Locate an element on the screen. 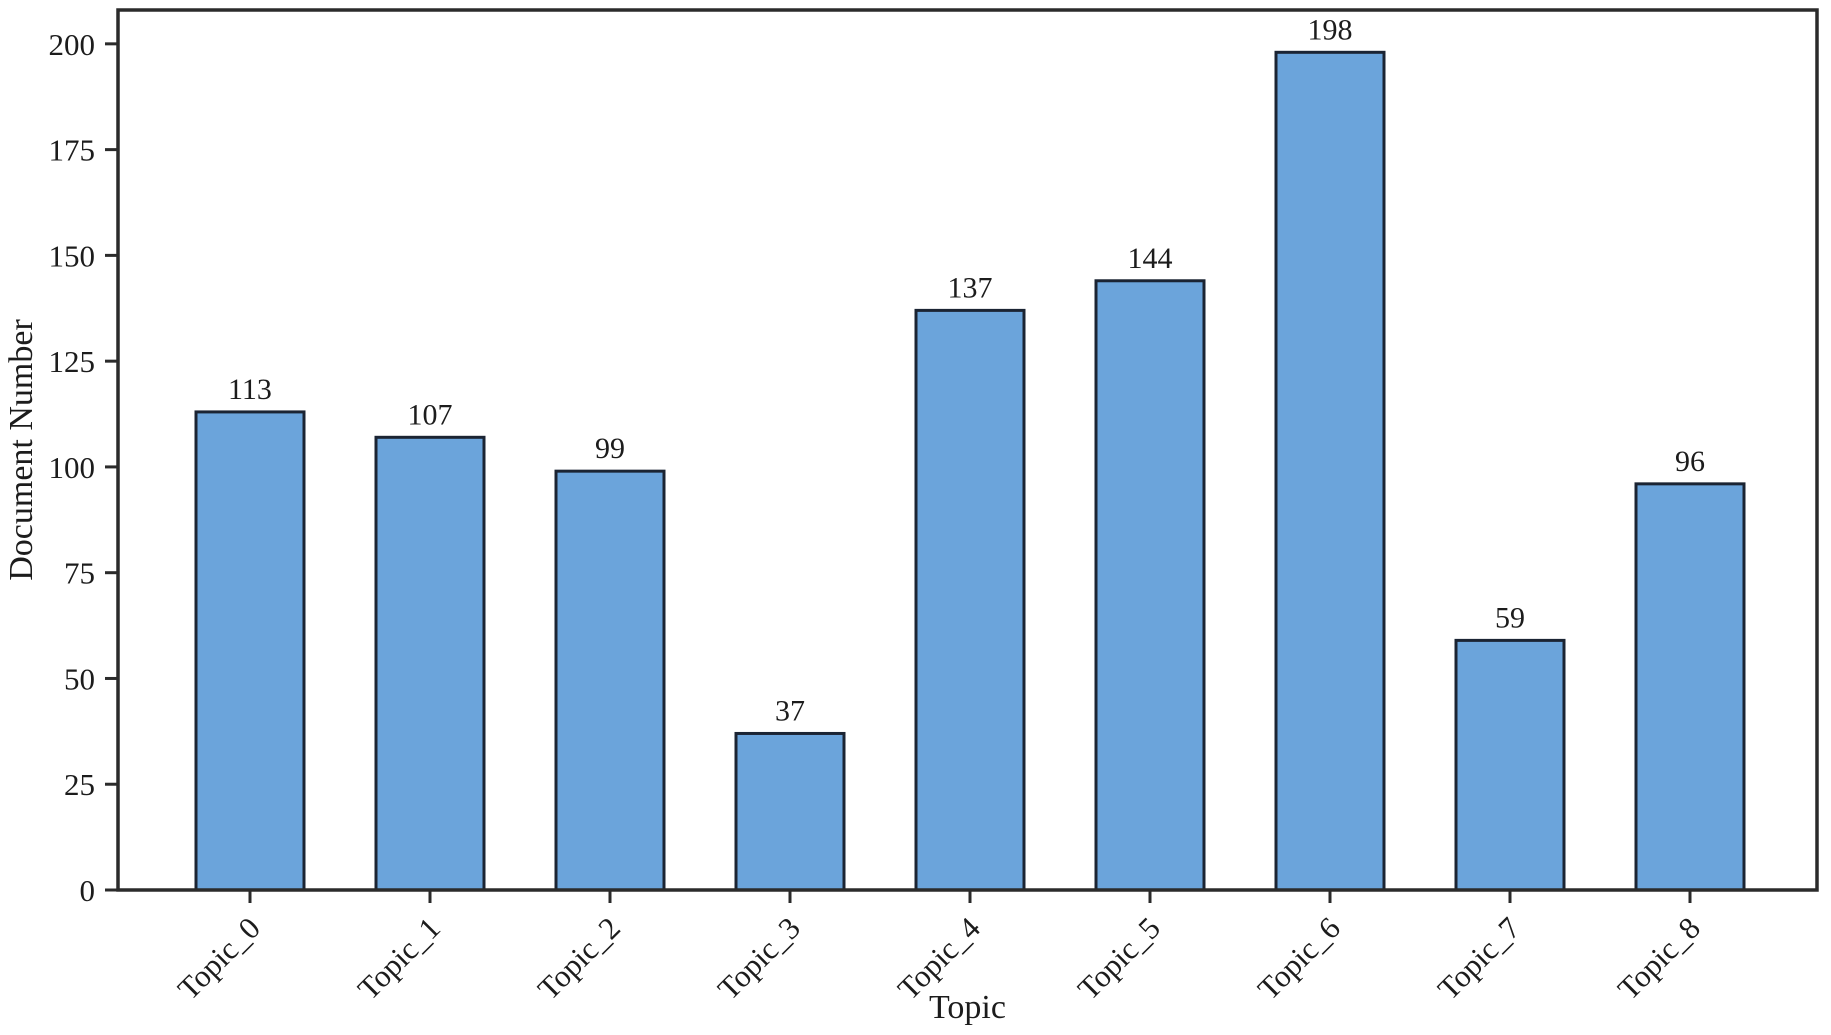 The width and height of the screenshot is (1831, 1035). y-tick-label: 50 is located at coordinates (79, 678).